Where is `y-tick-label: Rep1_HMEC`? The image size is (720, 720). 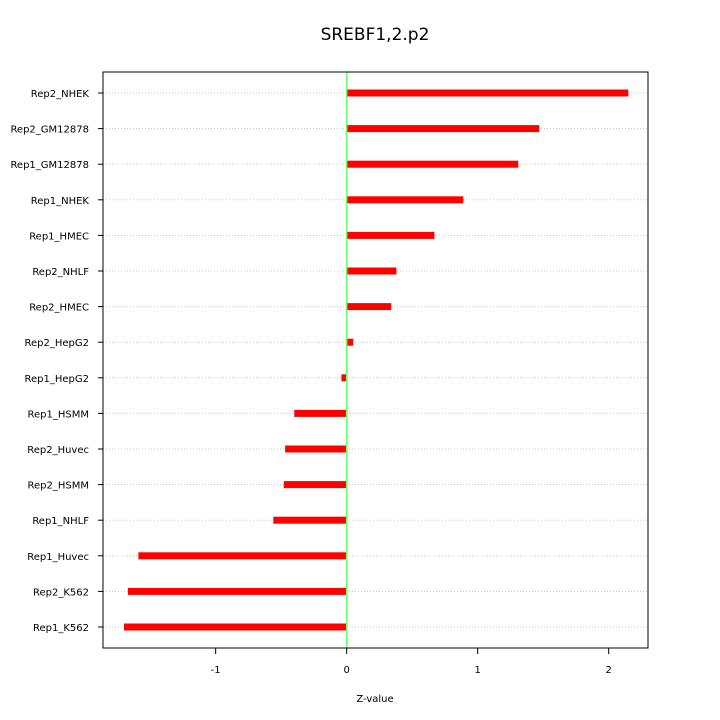 y-tick-label: Rep1_HMEC is located at coordinates (59, 236).